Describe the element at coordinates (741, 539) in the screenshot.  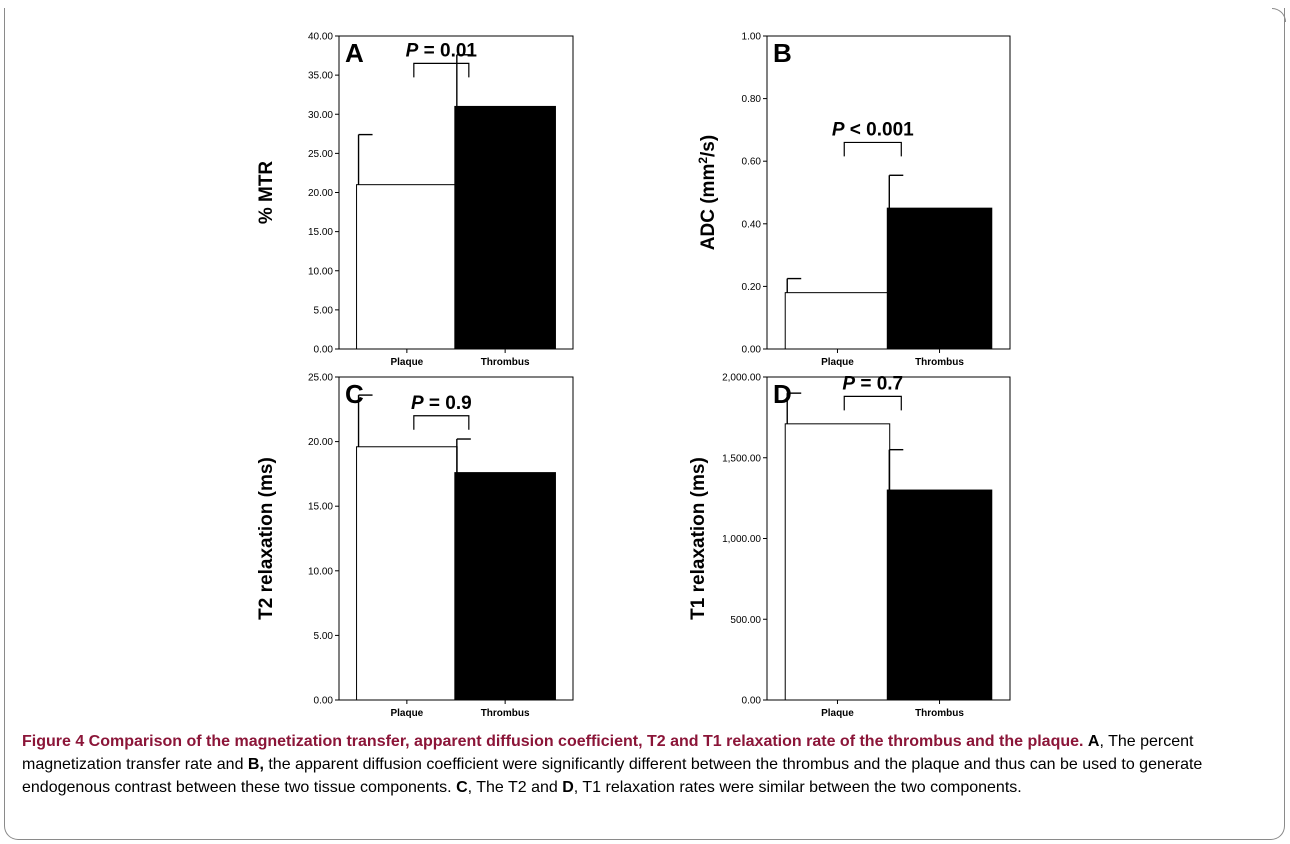
I see `y-tick-label: 1,000.00` at that location.